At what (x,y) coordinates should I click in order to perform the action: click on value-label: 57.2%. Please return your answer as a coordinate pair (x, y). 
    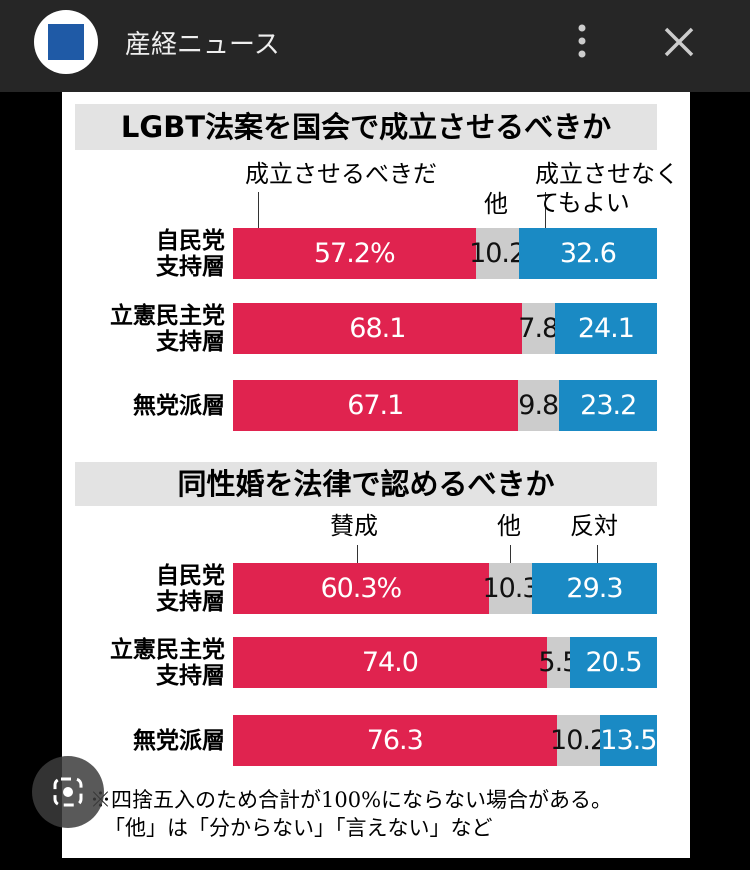
    Looking at the image, I should click on (354, 253).